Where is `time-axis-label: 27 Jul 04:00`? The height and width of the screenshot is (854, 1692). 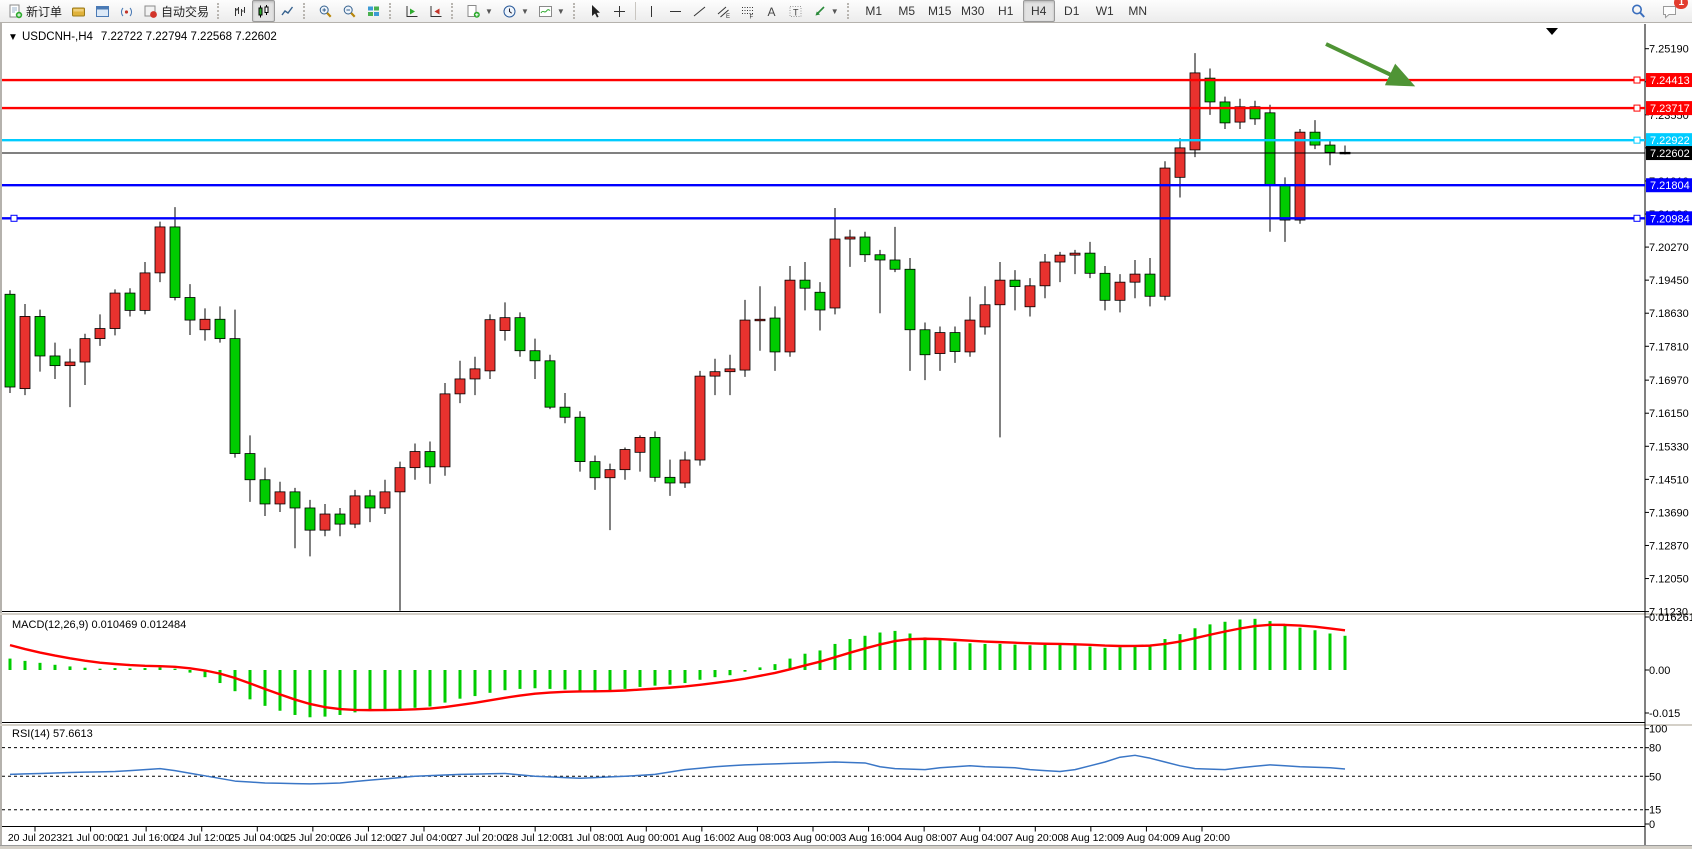
time-axis-label: 27 Jul 04:00 is located at coordinates (423, 838).